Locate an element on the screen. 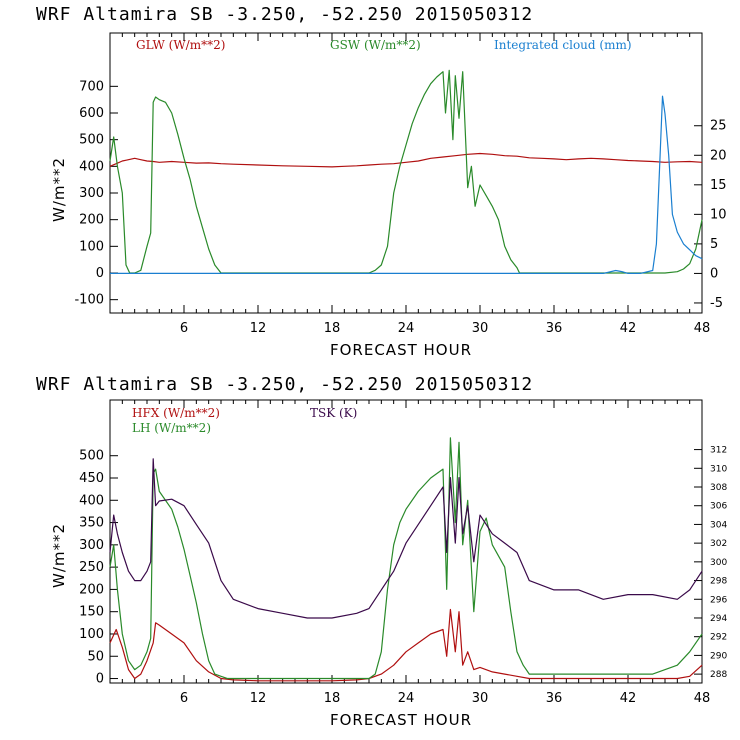 This screenshot has height=740, width=740. y2-tick-label: 10 is located at coordinates (718, 214).